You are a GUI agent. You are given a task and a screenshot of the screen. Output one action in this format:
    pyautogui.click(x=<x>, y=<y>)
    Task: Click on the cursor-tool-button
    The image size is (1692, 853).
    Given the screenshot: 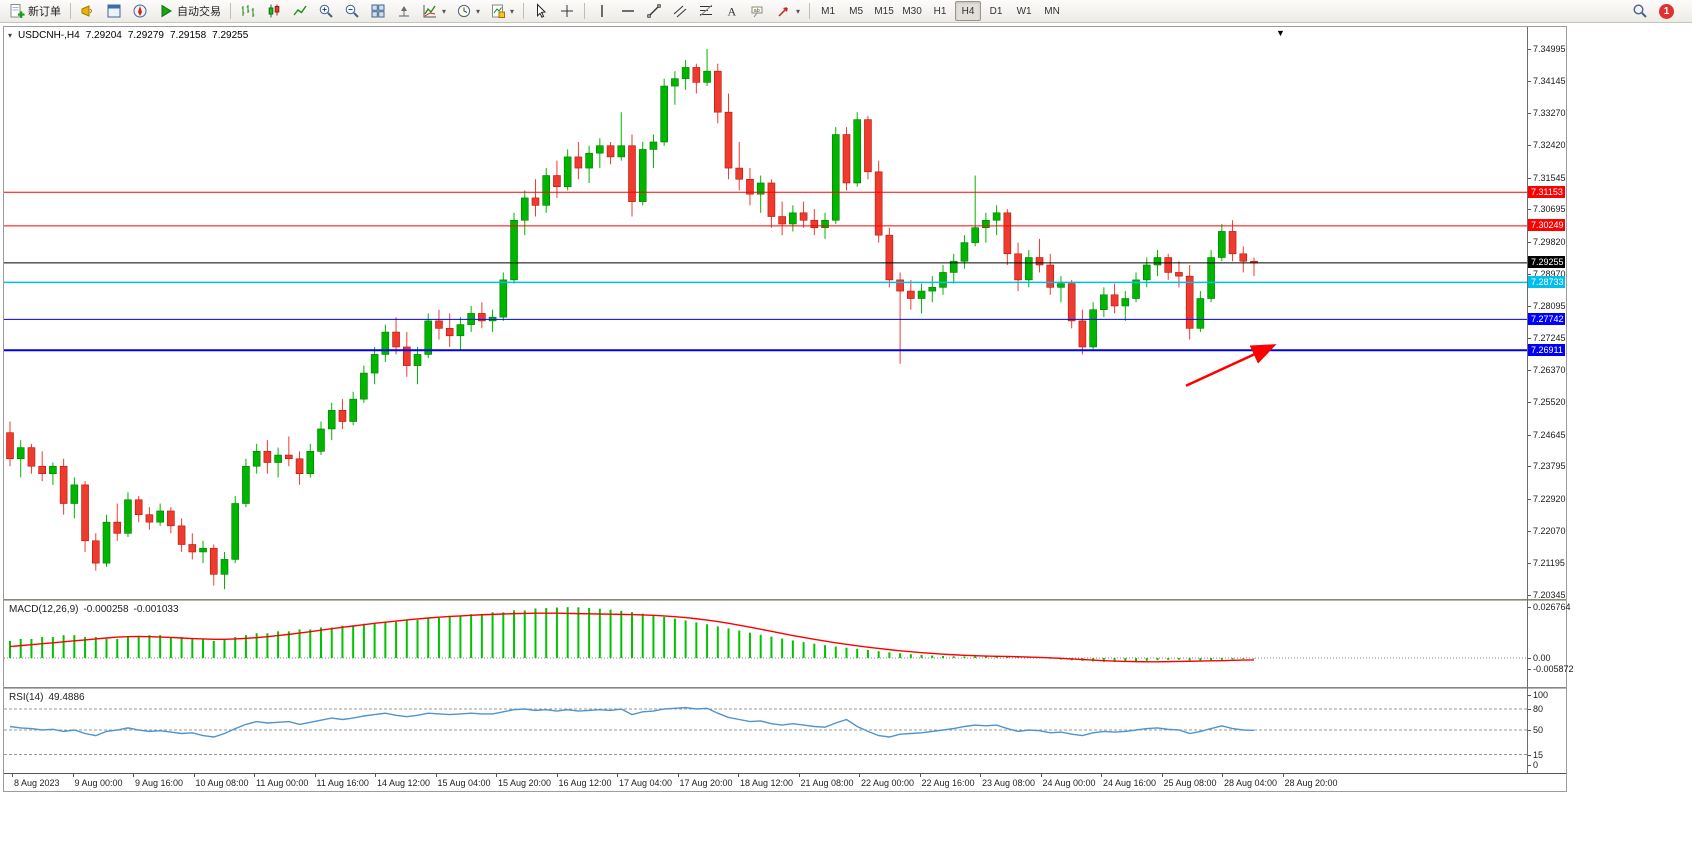 What is the action you would take?
    pyautogui.click(x=541, y=11)
    